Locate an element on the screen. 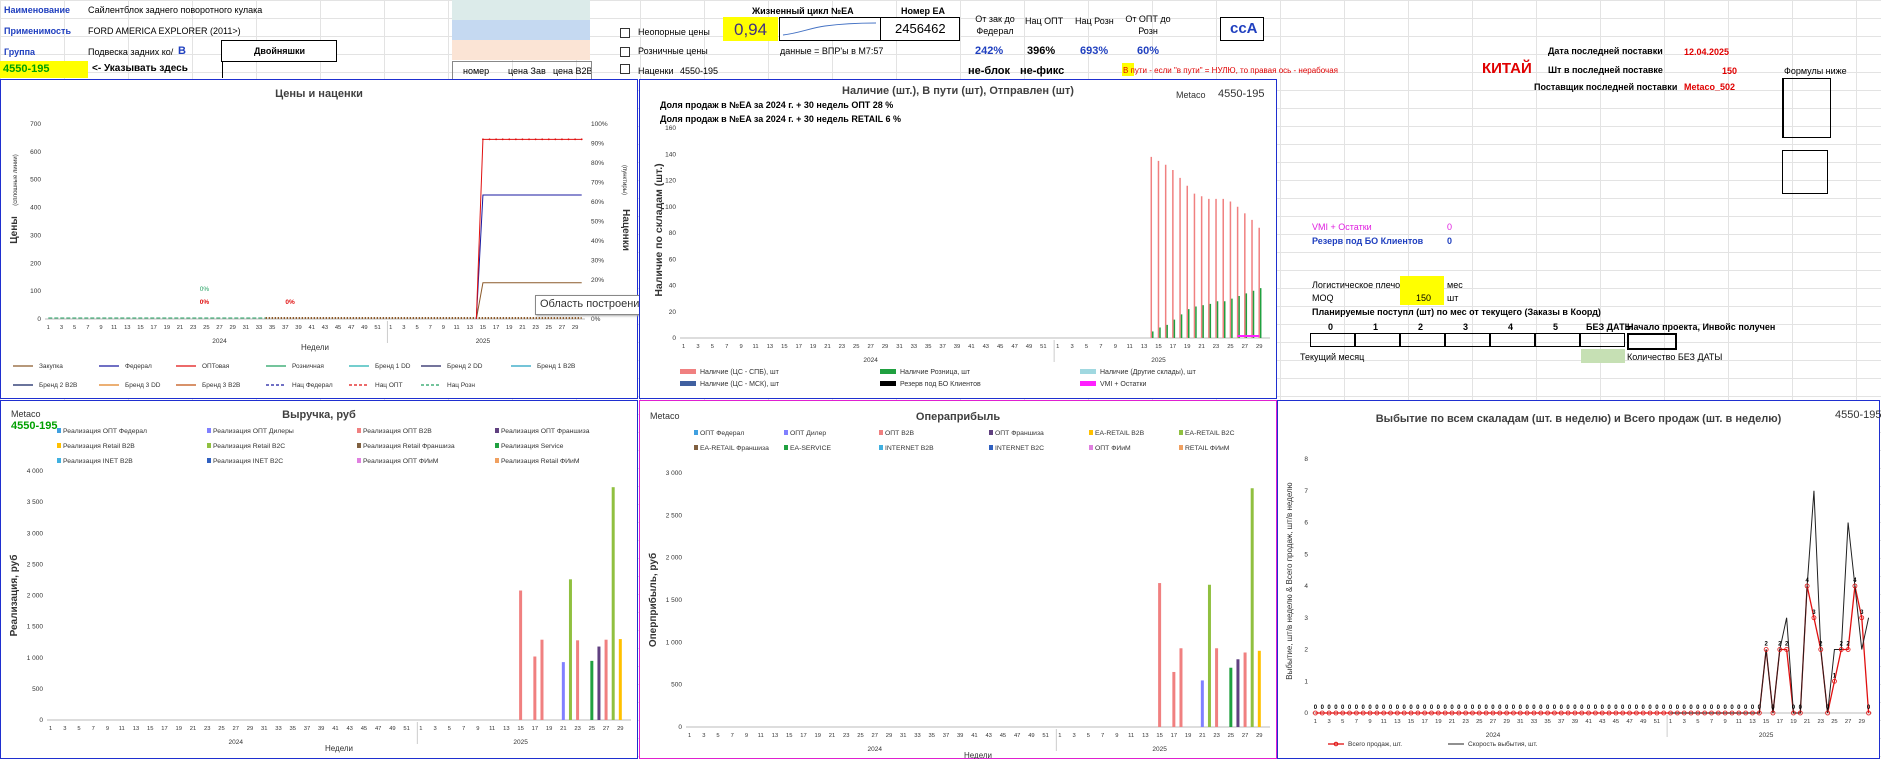 This screenshot has height=759, width=1881. legend-label: Реализация Retail B2B is located at coordinates (99, 446).